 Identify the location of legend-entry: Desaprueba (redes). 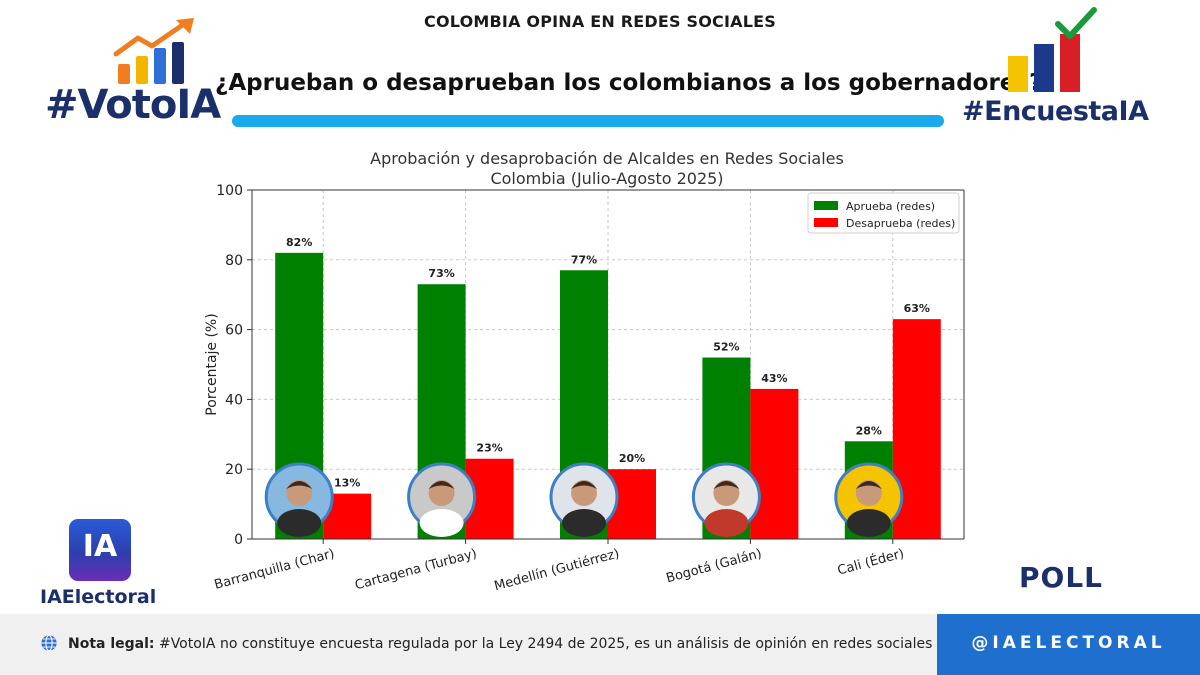
(900, 223).